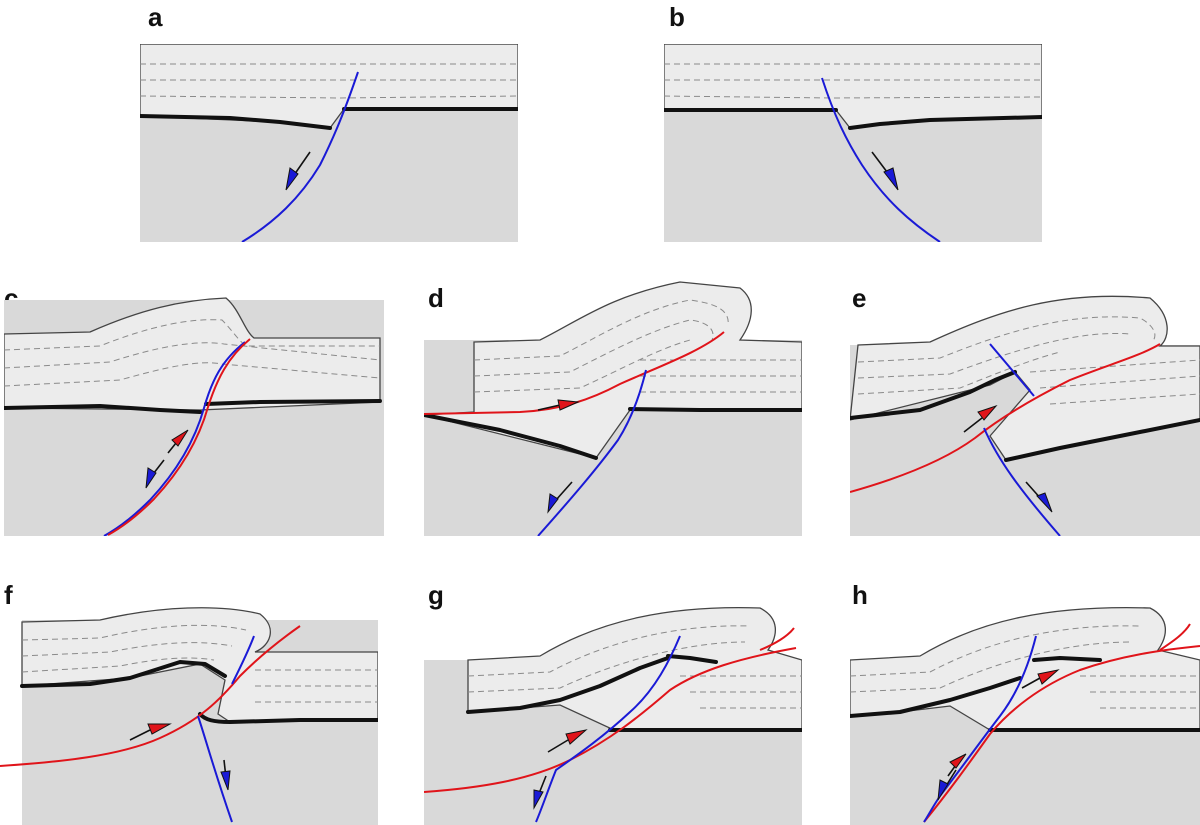 The width and height of the screenshot is (1200, 825). I want to click on panel-h, so click(1025, 715).